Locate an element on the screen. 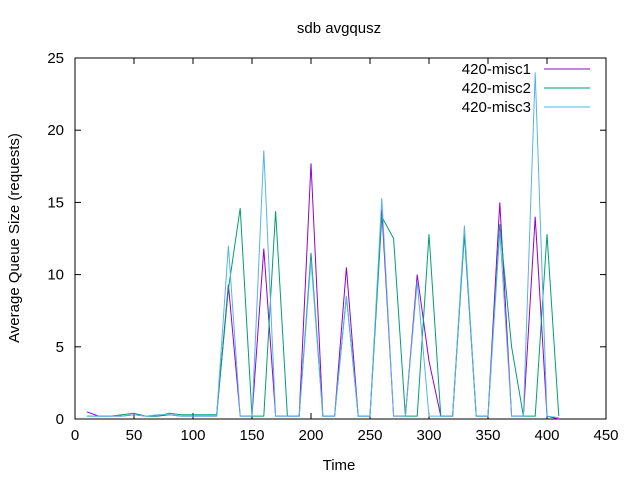 The height and width of the screenshot is (480, 640). y-tick-label: 15 is located at coordinates (55, 202).